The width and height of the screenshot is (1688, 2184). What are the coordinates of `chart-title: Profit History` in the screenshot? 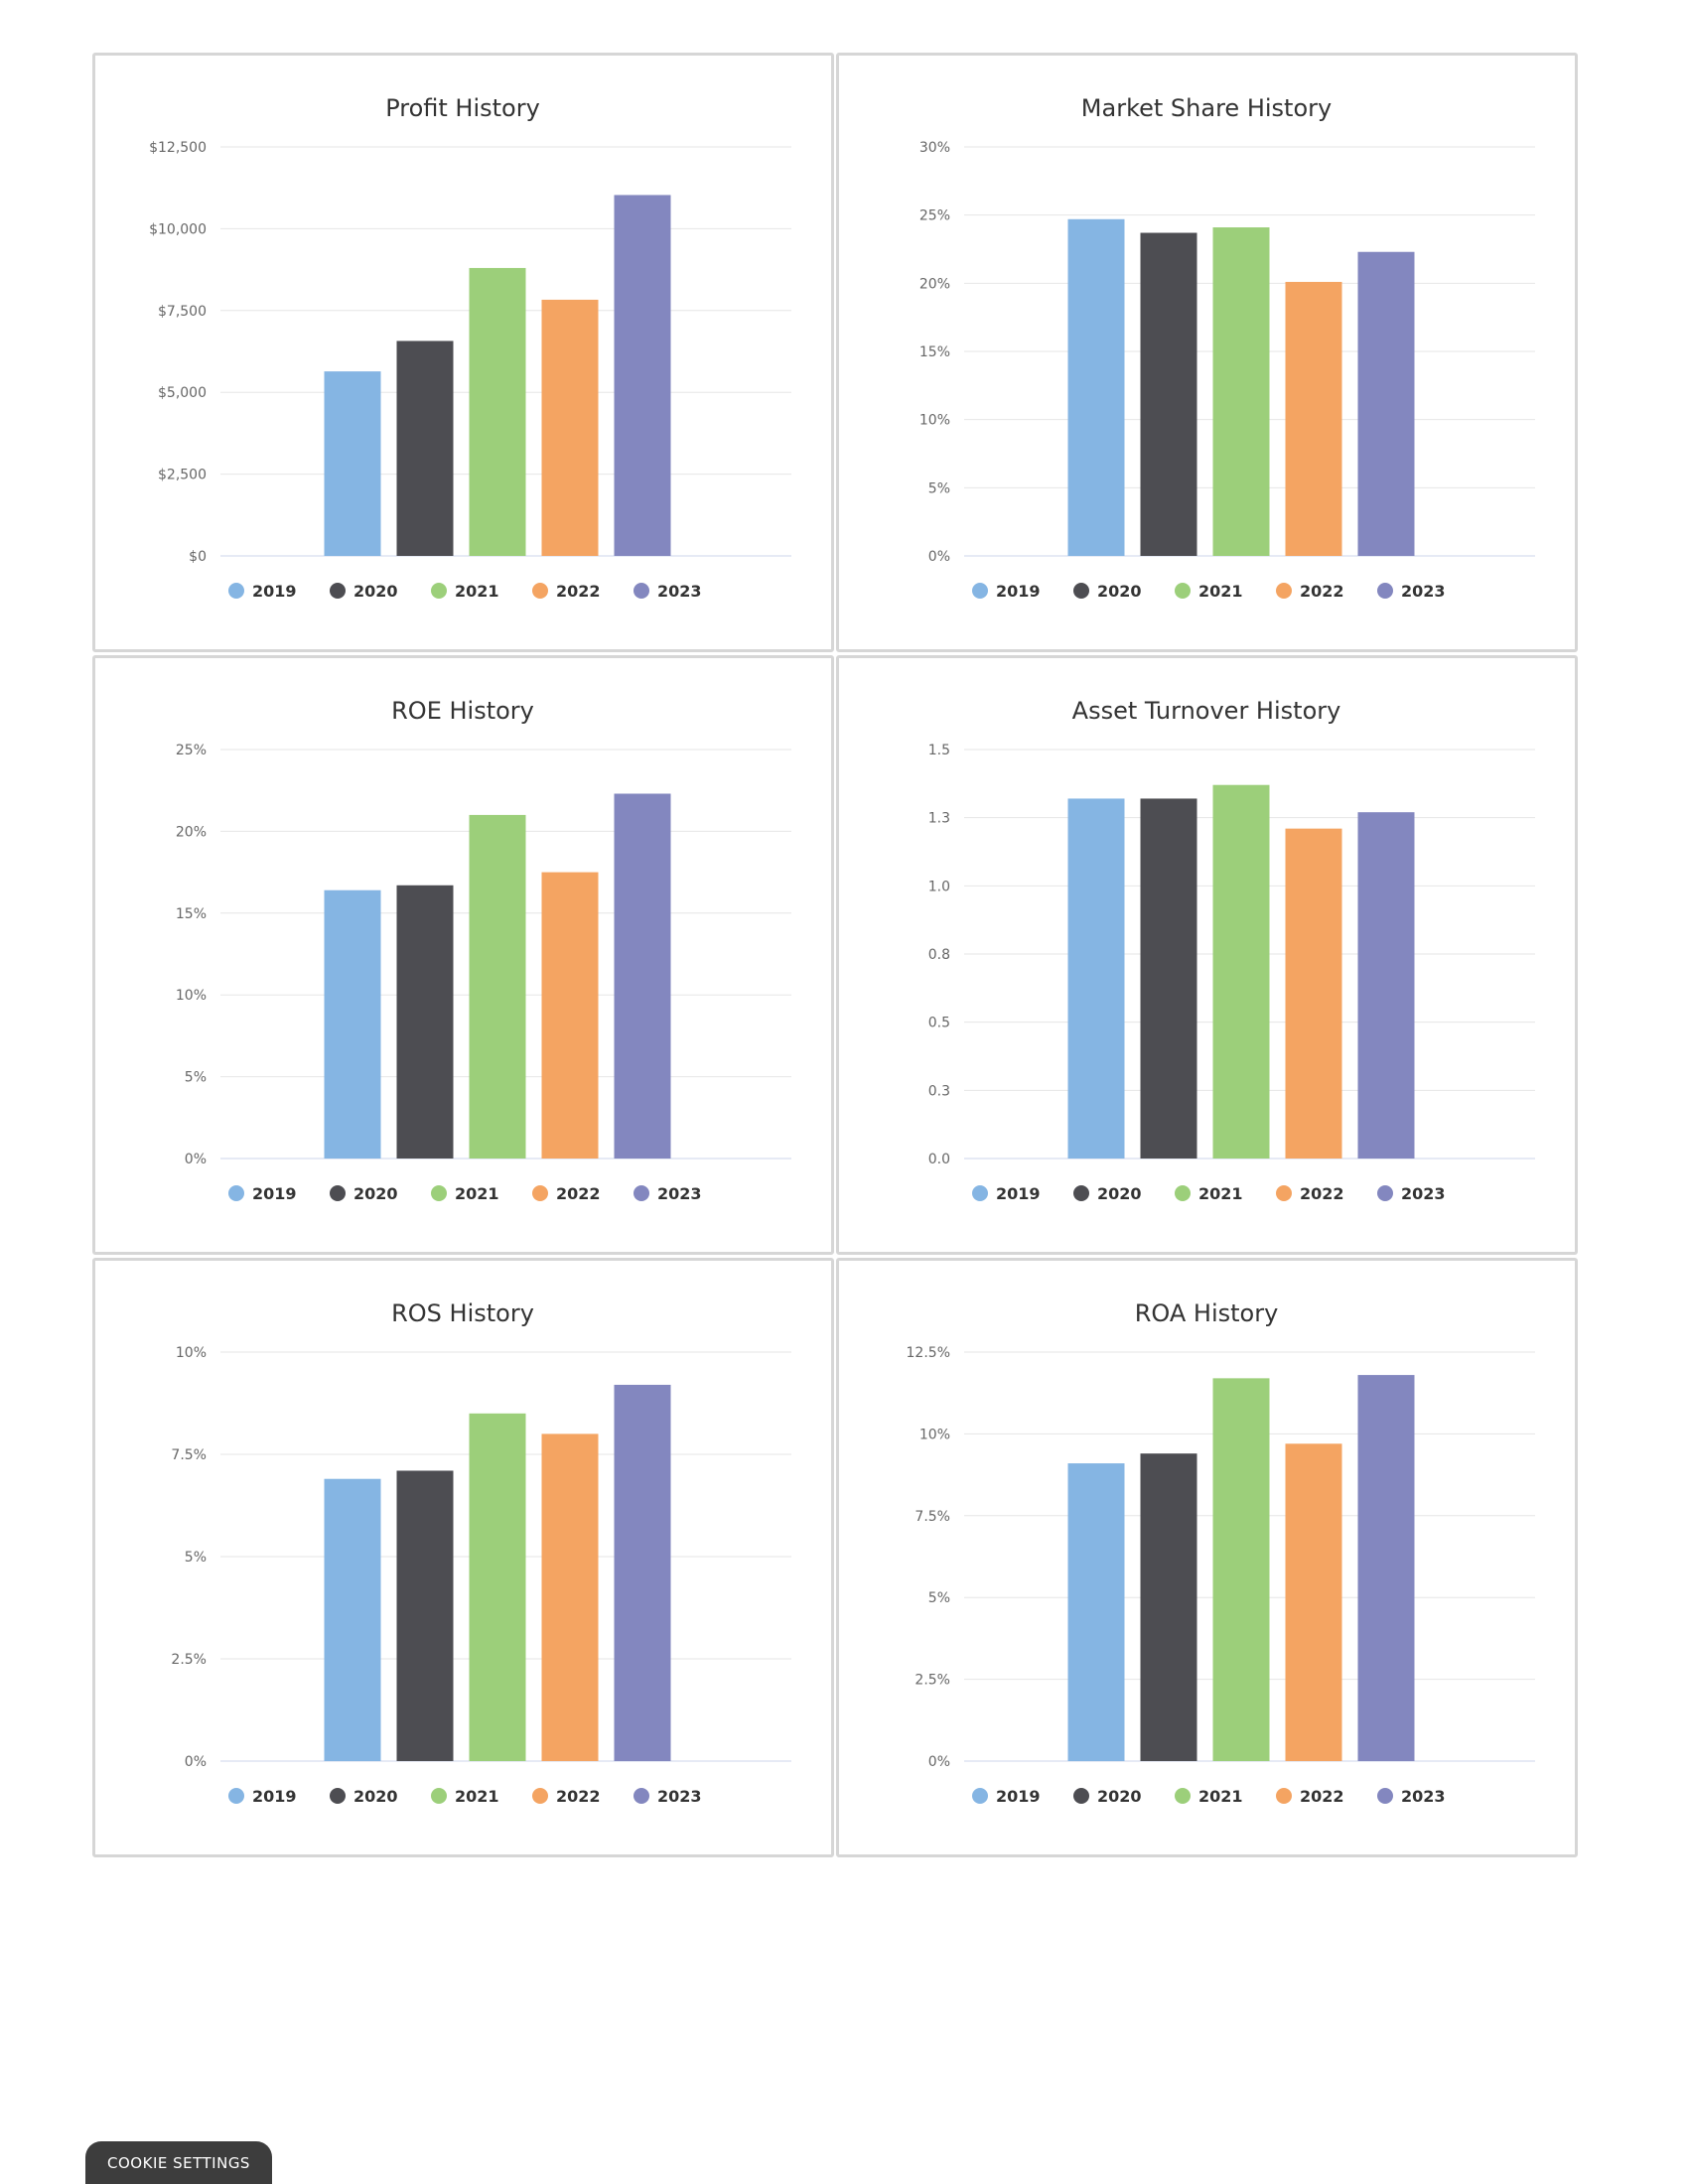 It's located at (462, 108).